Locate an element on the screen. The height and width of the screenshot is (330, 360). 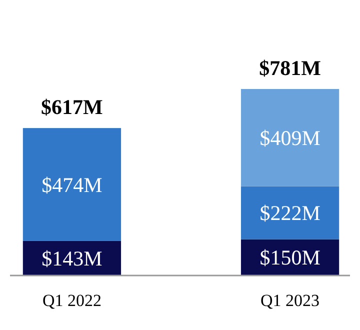
data-label: $409M is located at coordinates (290, 138).